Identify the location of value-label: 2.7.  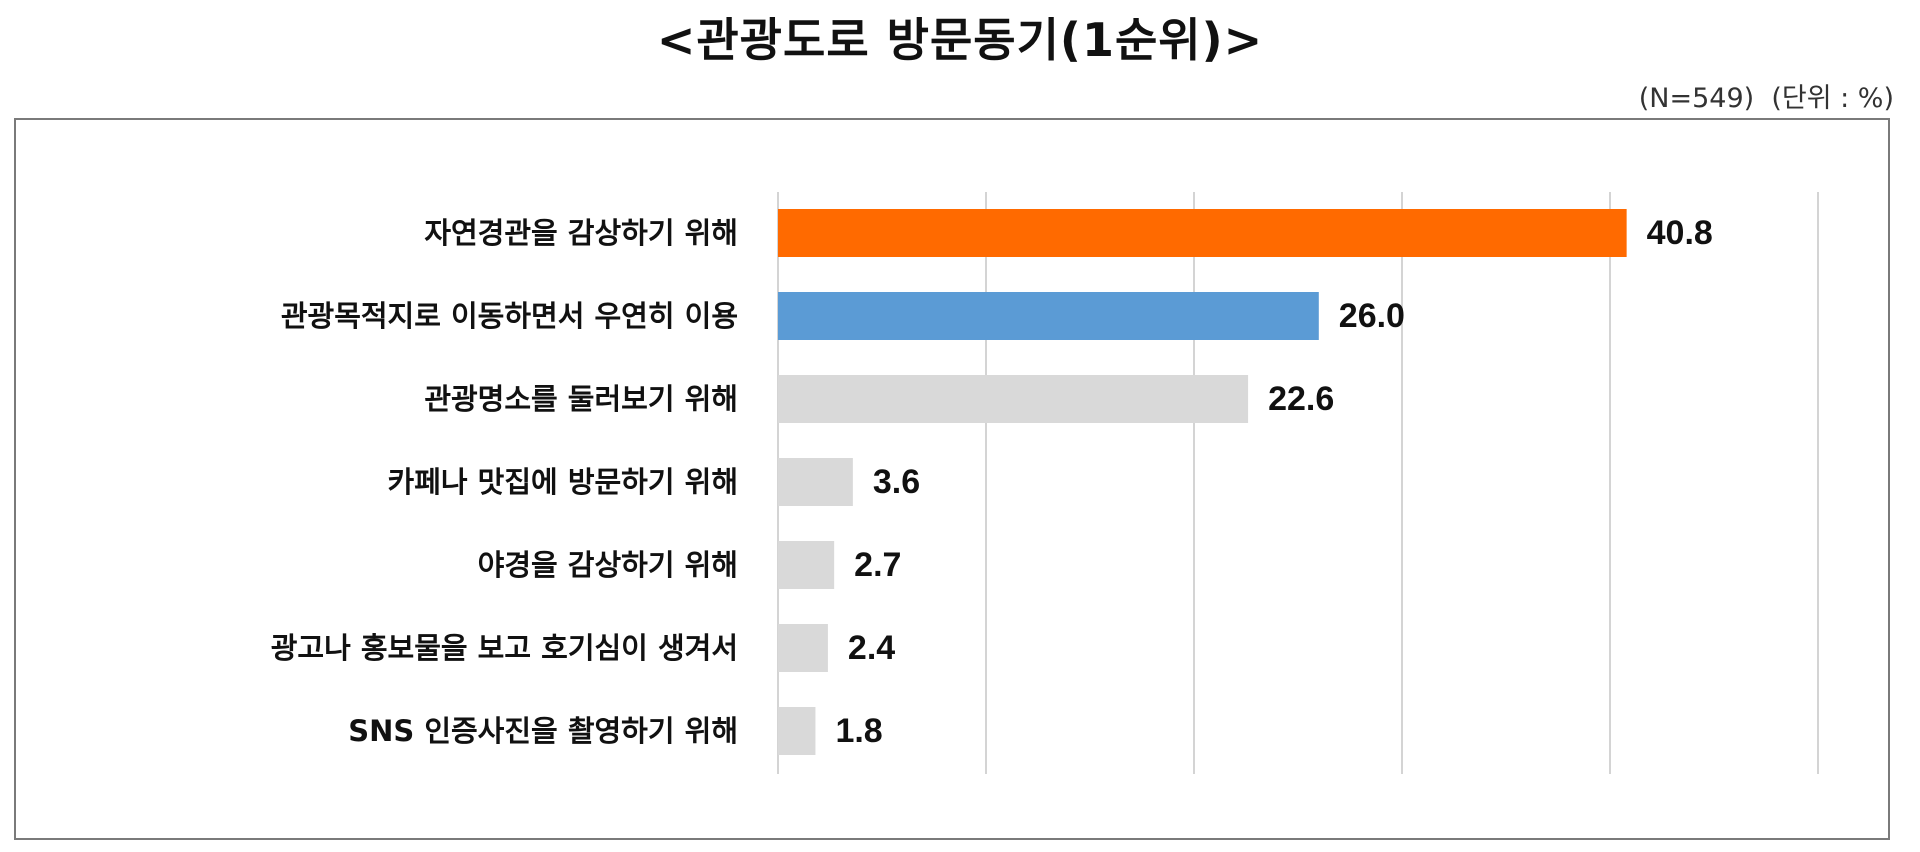
(877, 565).